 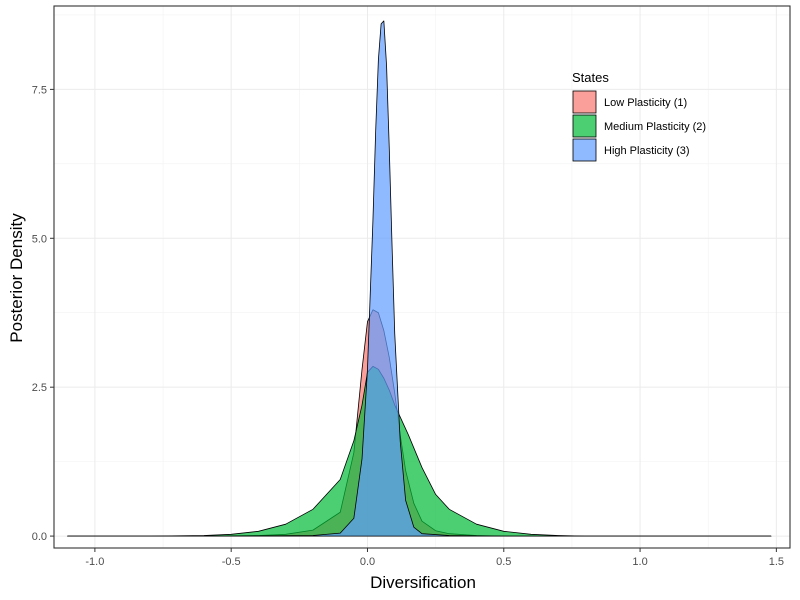 I want to click on y-tick-label: 2.5, so click(x=39, y=388).